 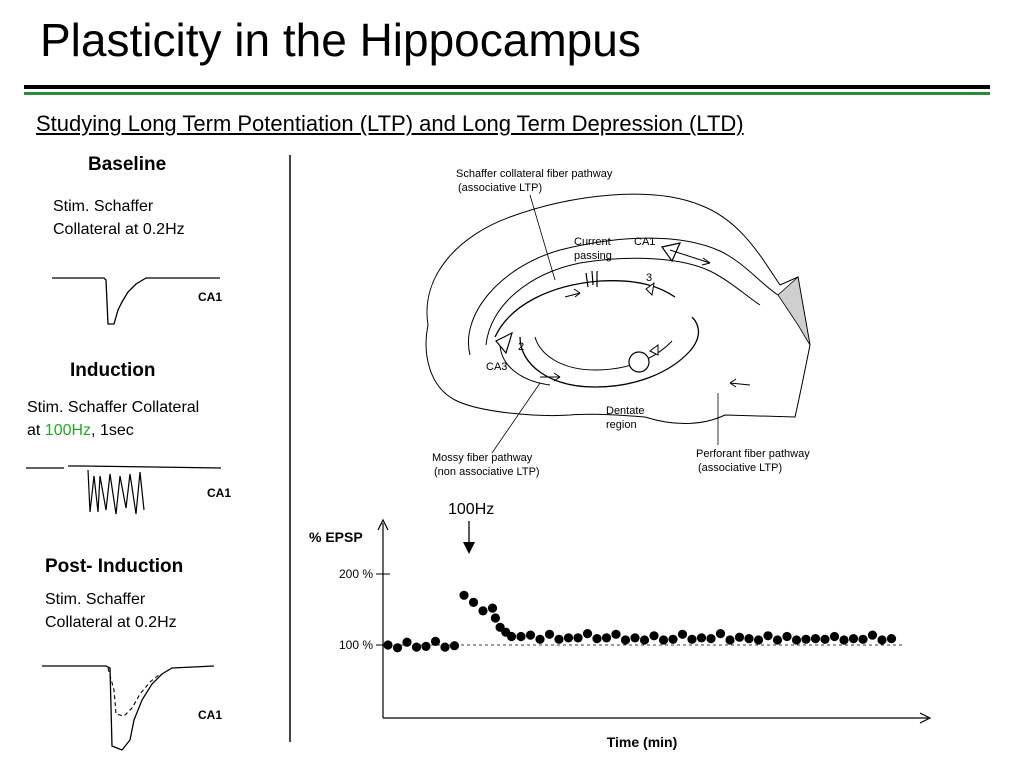 What do you see at coordinates (593, 256) in the screenshot?
I see `current-label-2: passing` at bounding box center [593, 256].